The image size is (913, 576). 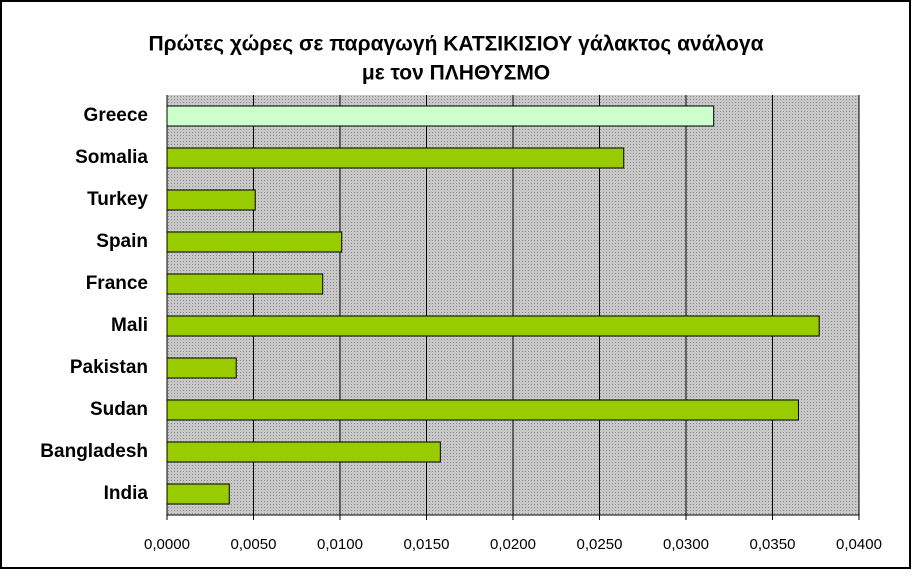 I want to click on y-tick-label: Spain, so click(x=122, y=241).